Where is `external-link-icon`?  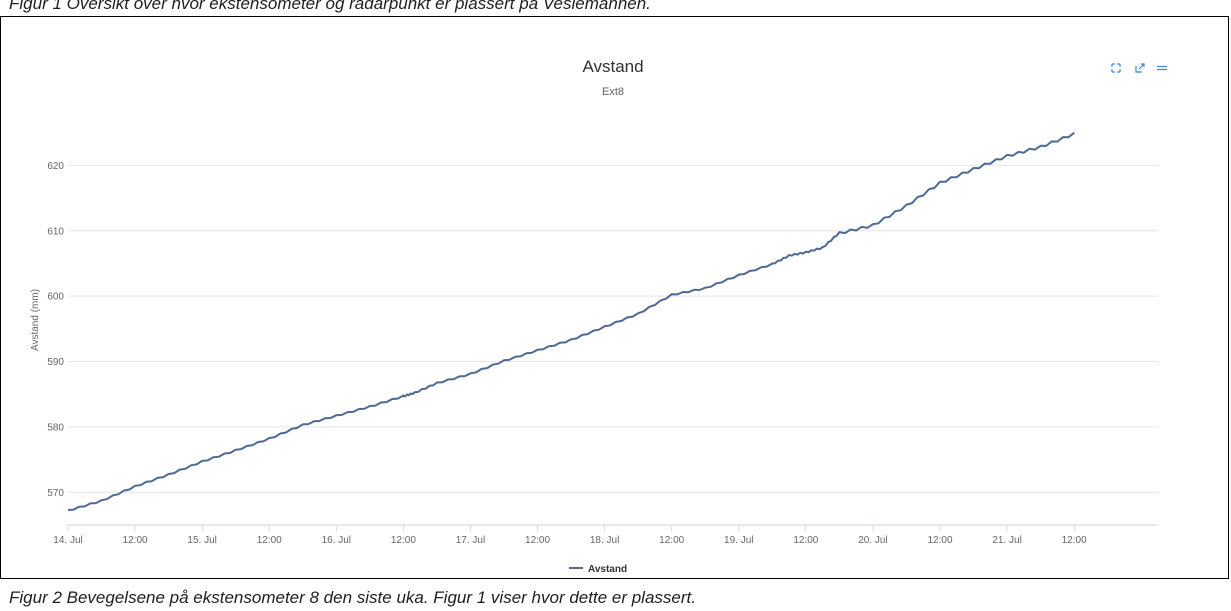 external-link-icon is located at coordinates (1139, 68).